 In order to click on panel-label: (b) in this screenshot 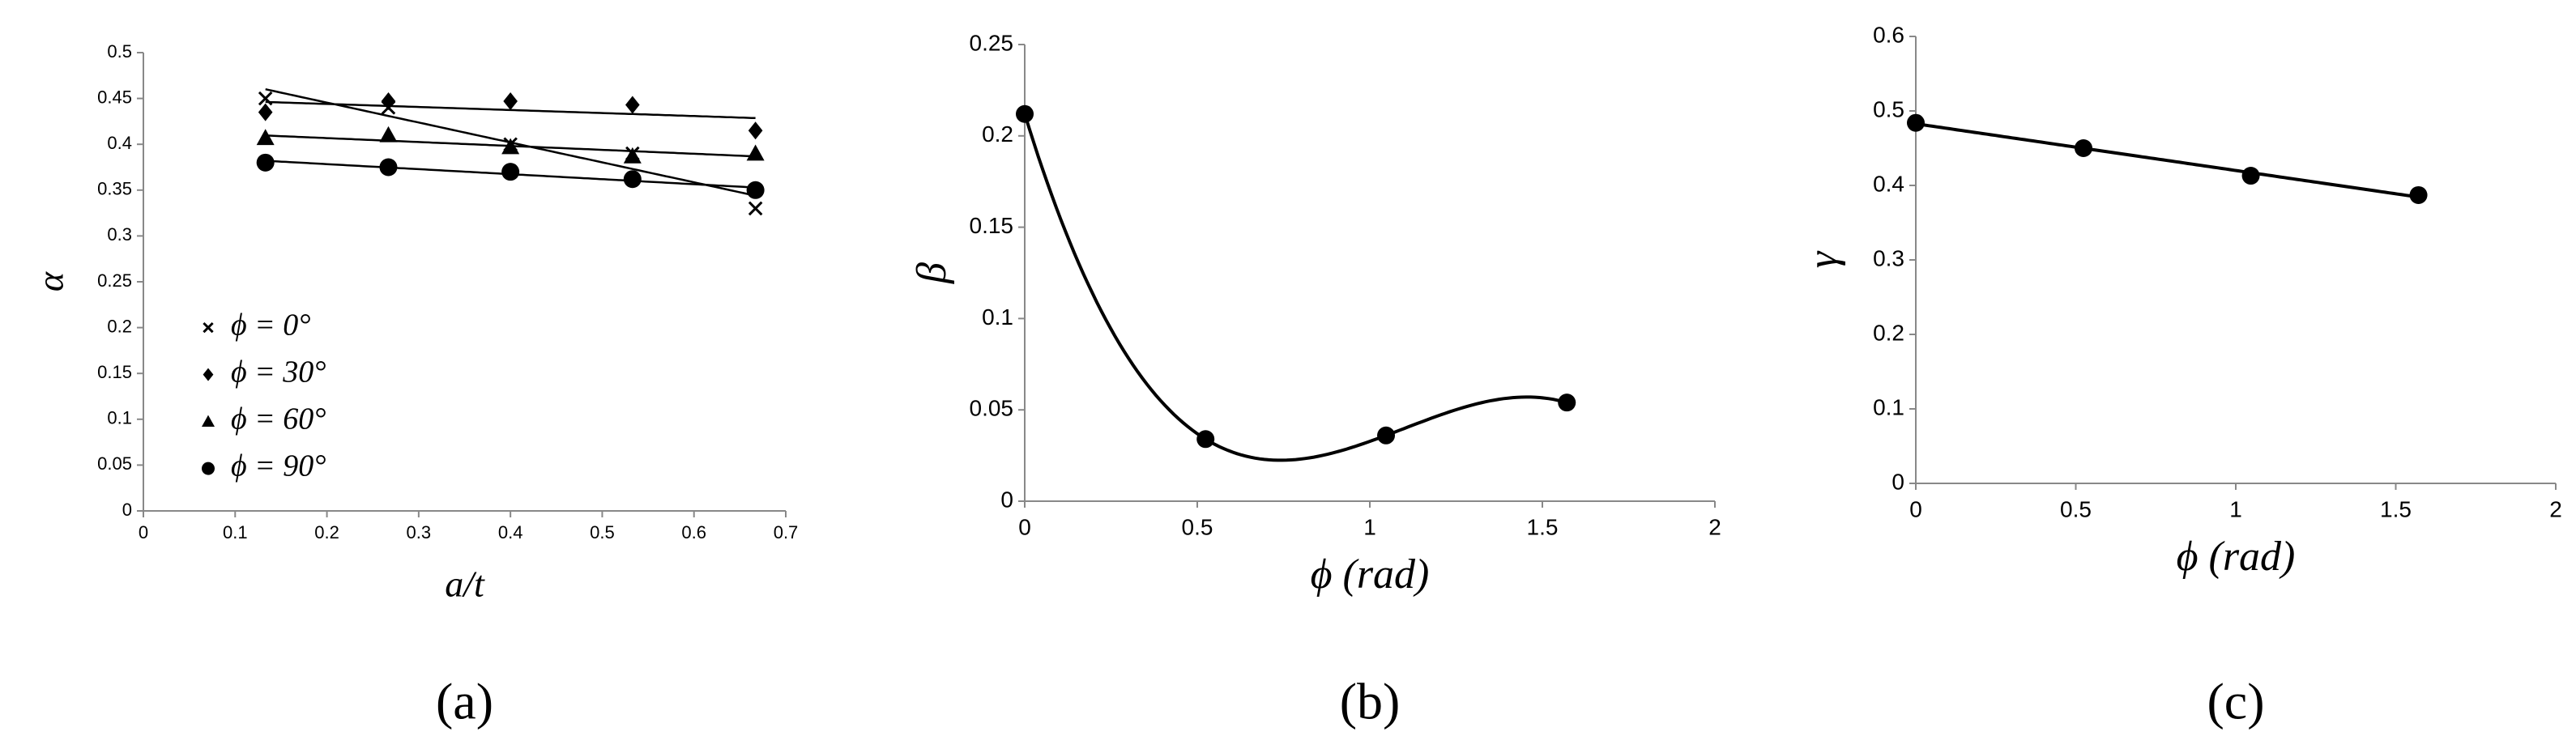, I will do `click(1370, 701)`.